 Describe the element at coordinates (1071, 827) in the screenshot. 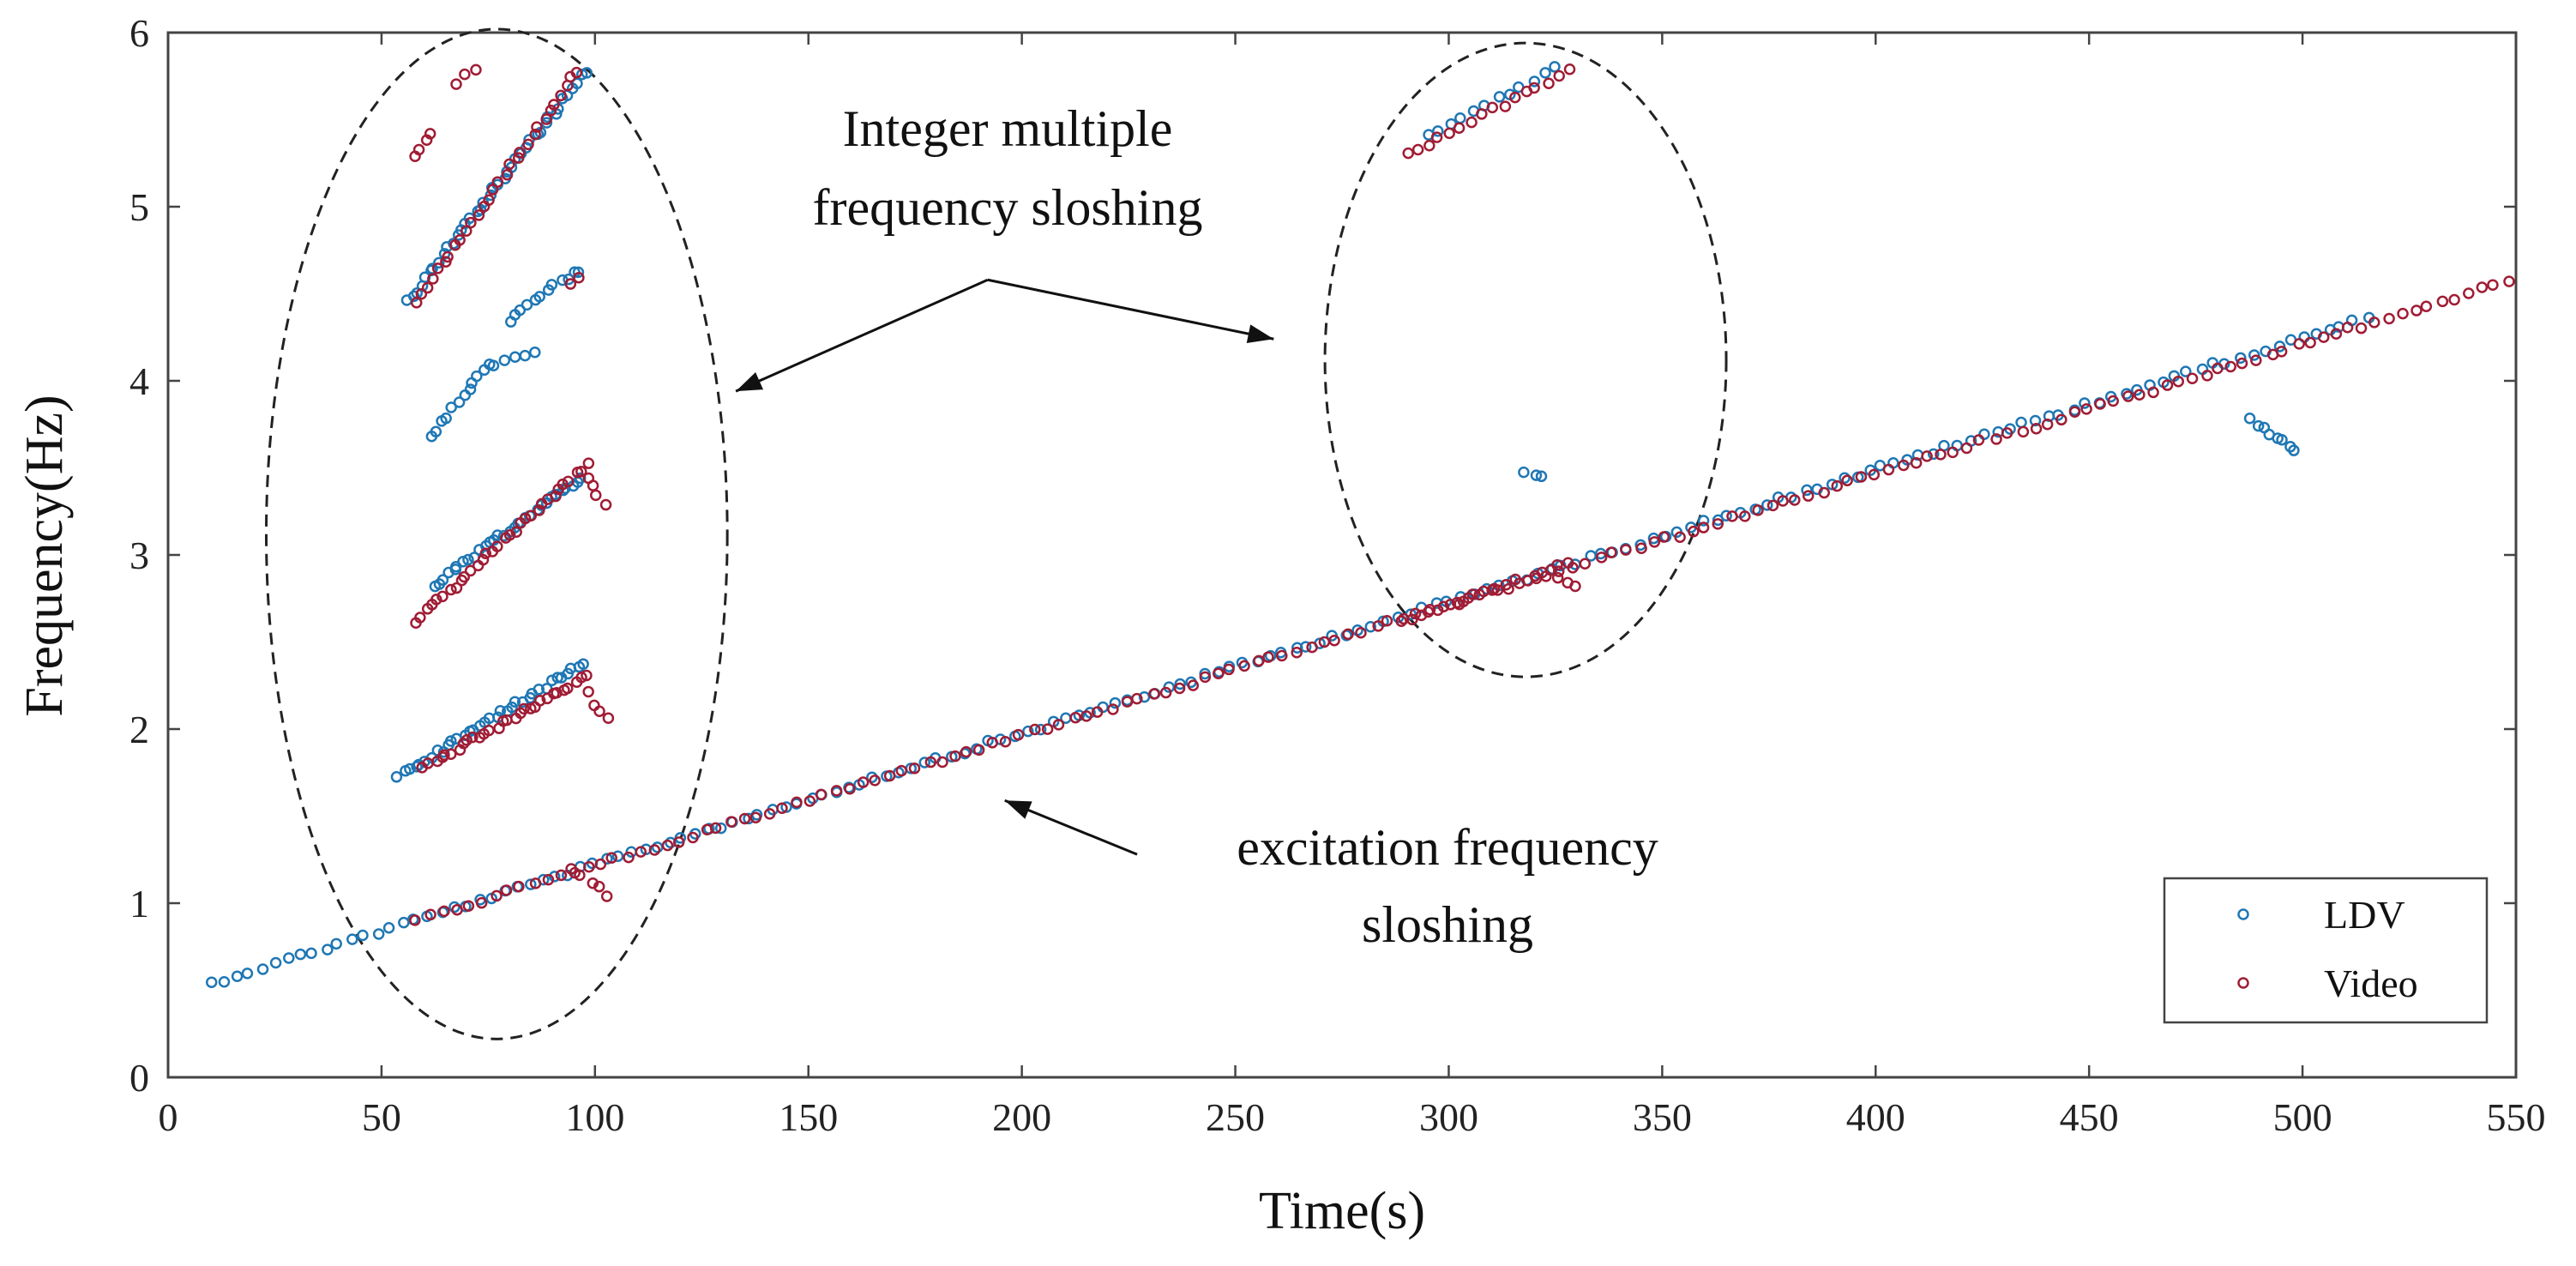

I see `arrow-to-excitation-line` at that location.